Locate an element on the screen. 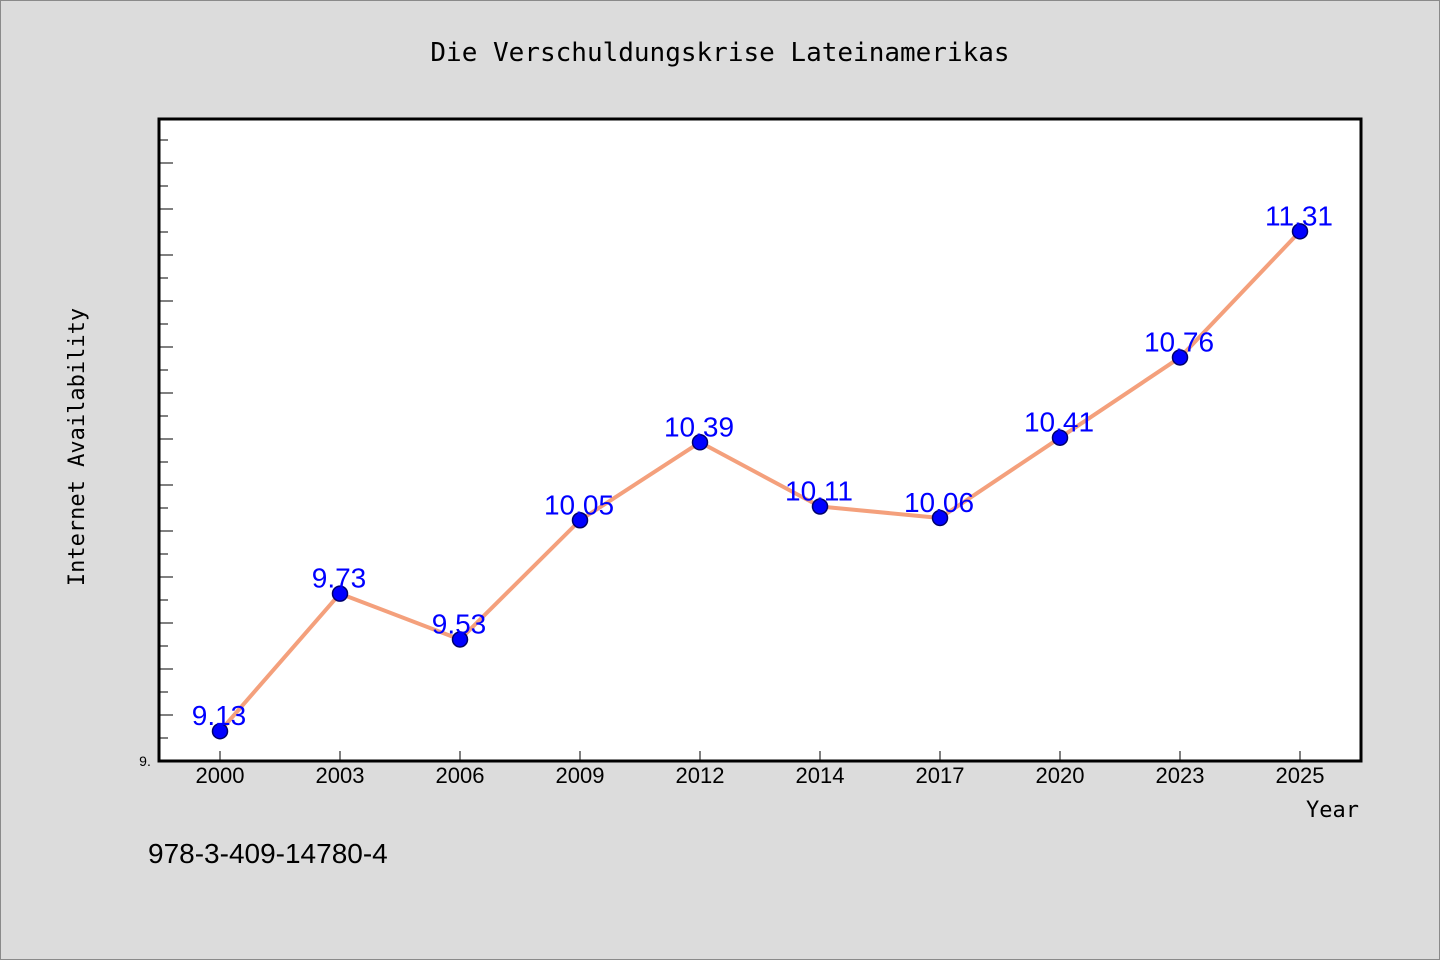  y-axis-label: Internet Availability is located at coordinates (77, 447).